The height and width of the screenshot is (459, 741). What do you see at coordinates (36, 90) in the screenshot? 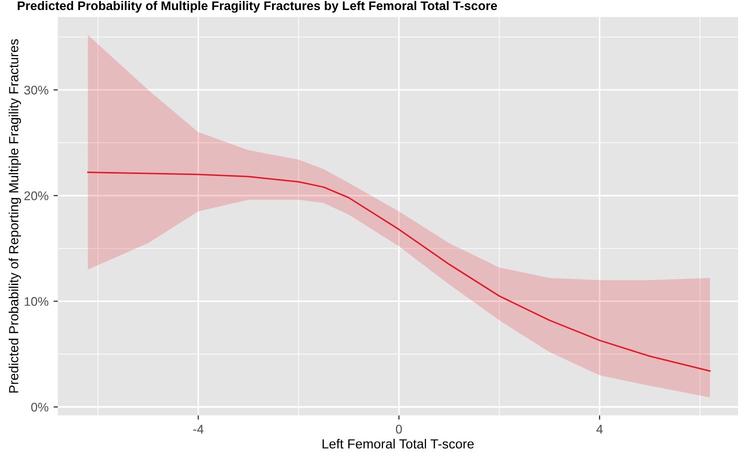
I see `y-tick-label: 30%` at bounding box center [36, 90].